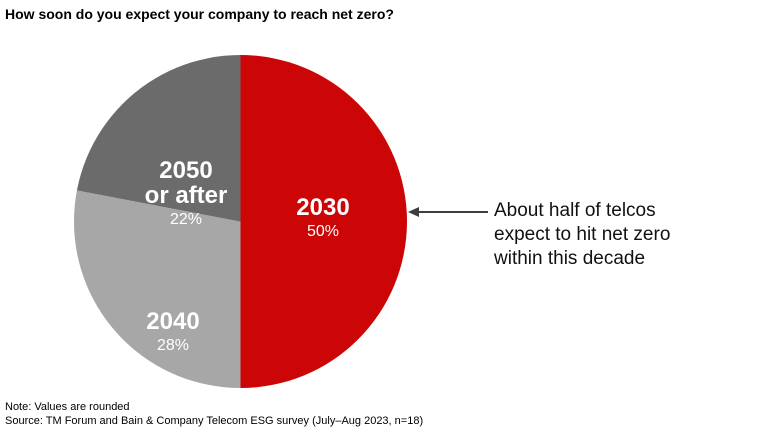  I want to click on slice-label-2050-or-after: 2050 or after 22%, so click(186, 194).